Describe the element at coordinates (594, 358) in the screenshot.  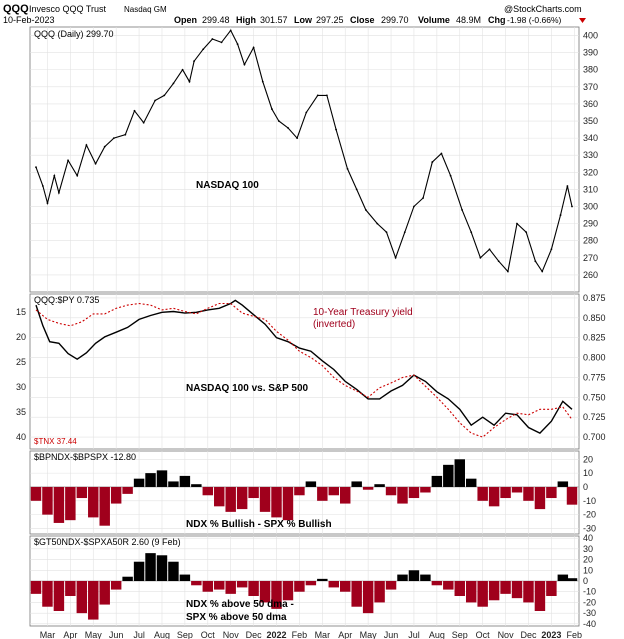
I see `y-tick-label: 0.800` at that location.